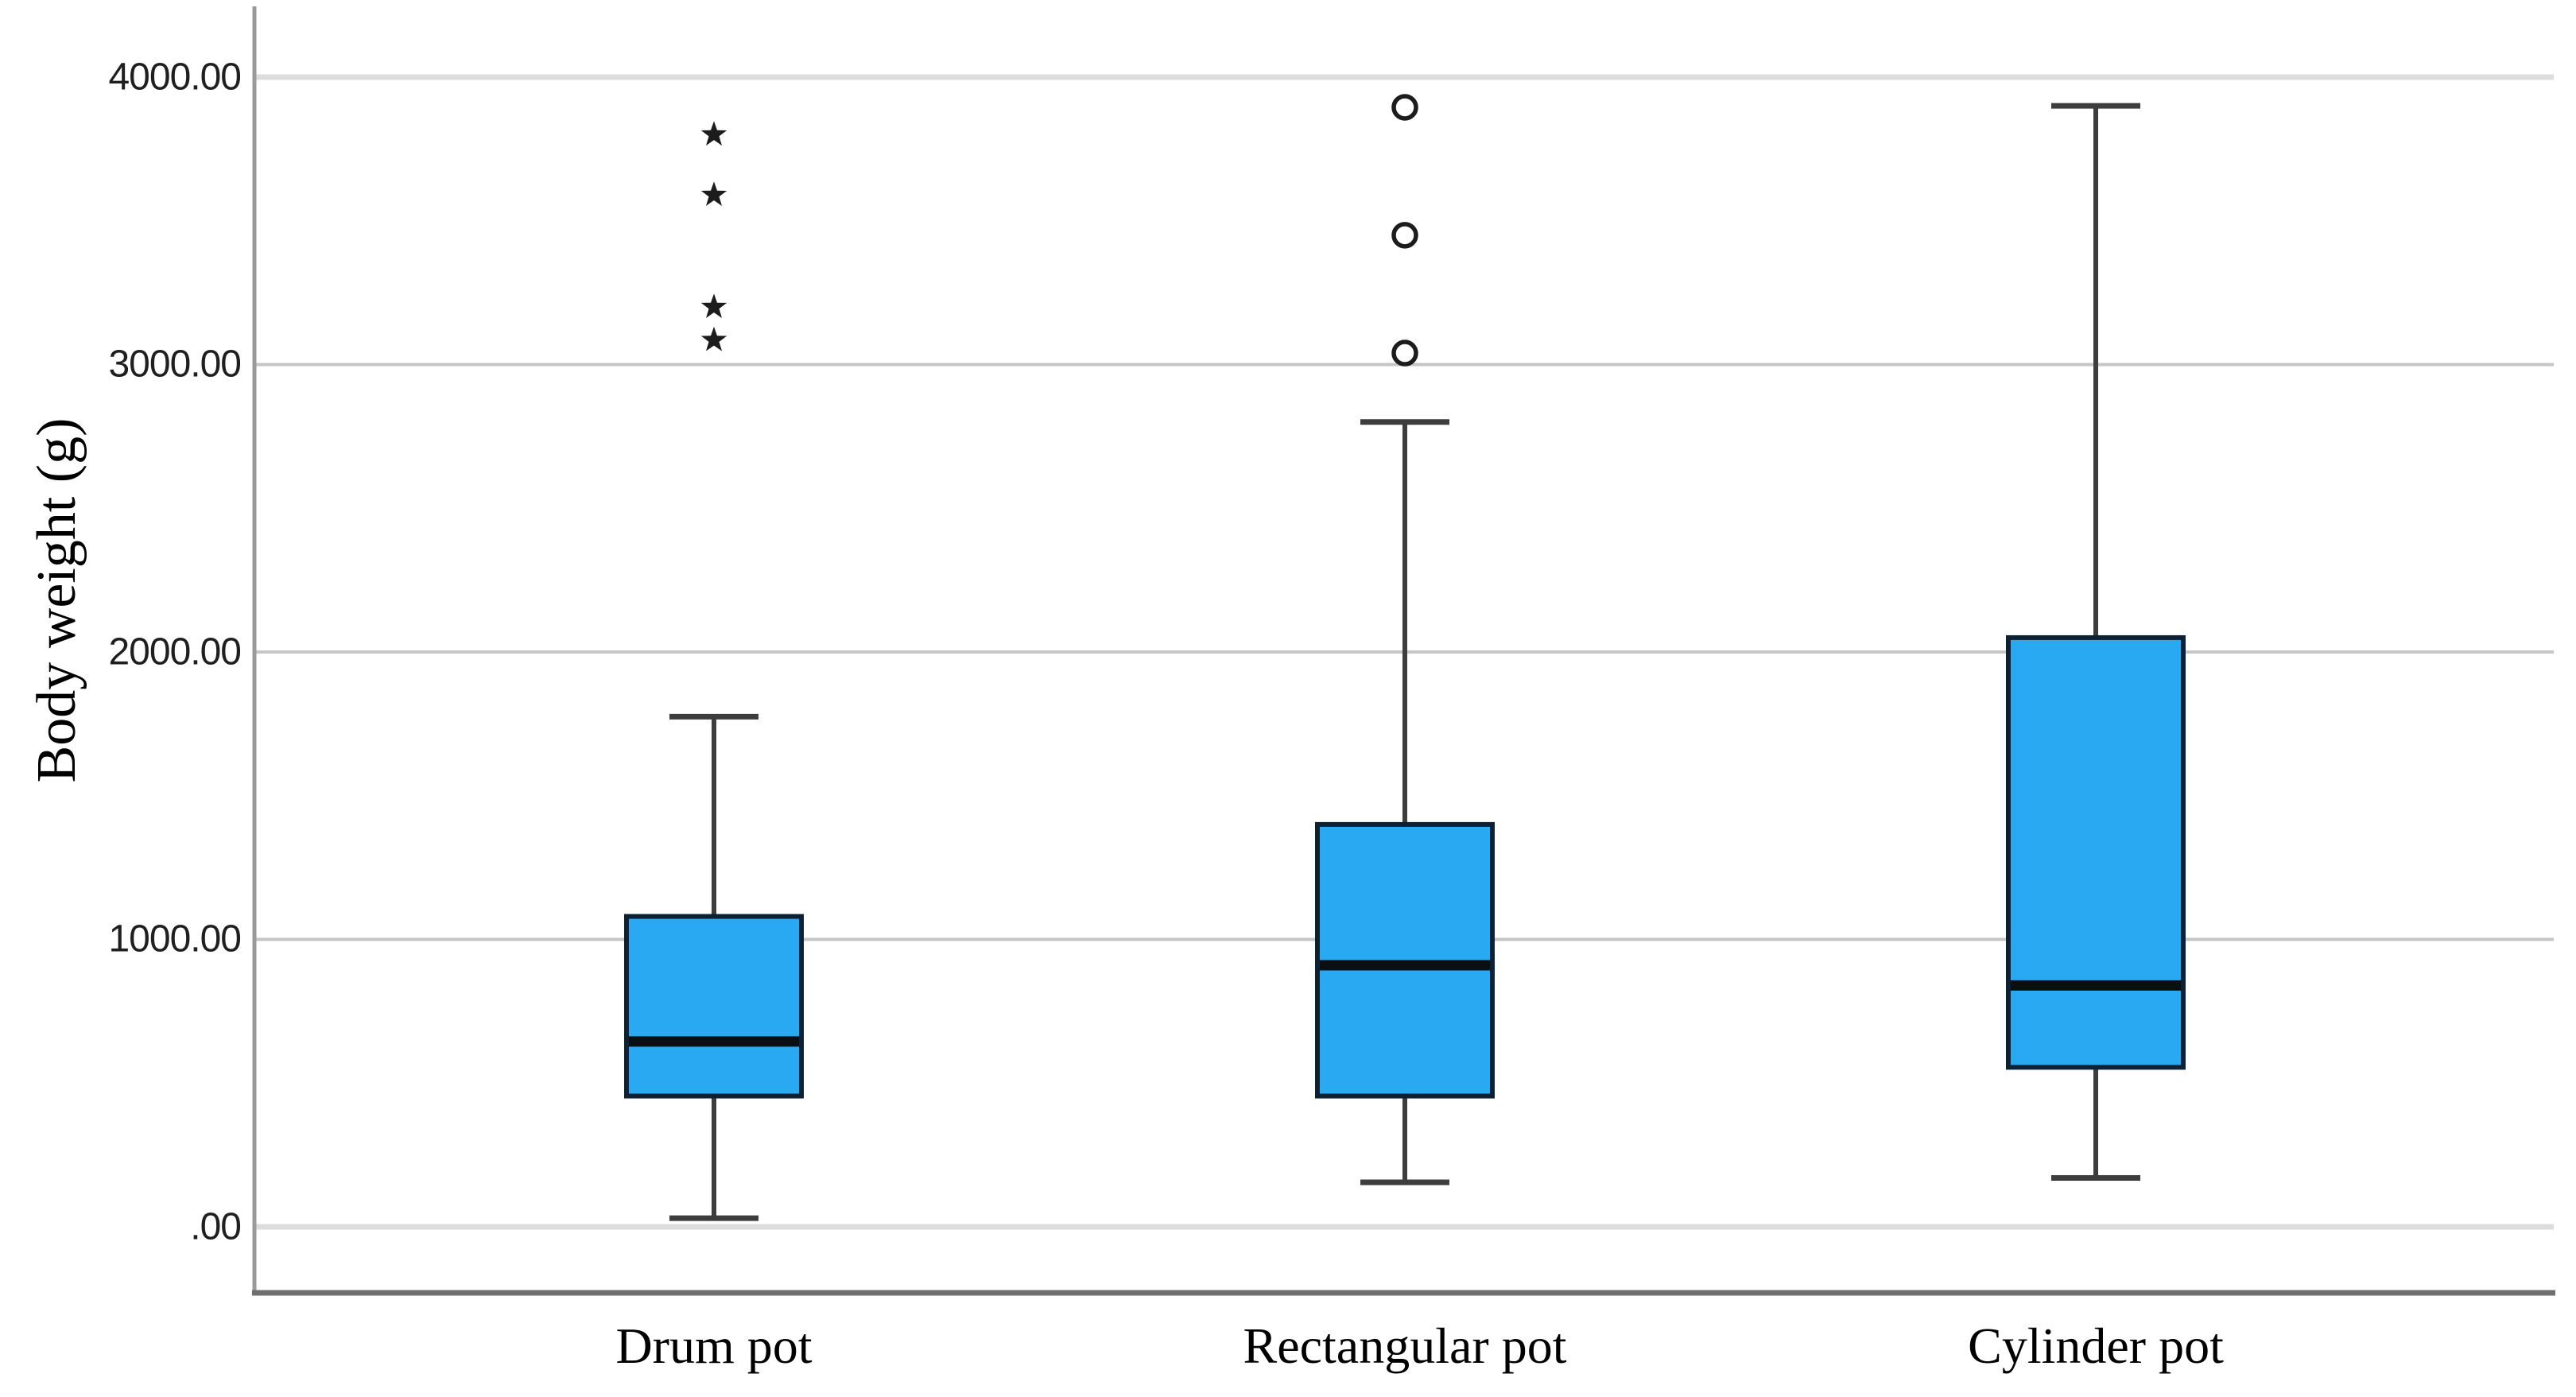  Describe the element at coordinates (714, 1006) in the screenshot. I see `iqr-box-drum-pot` at that location.